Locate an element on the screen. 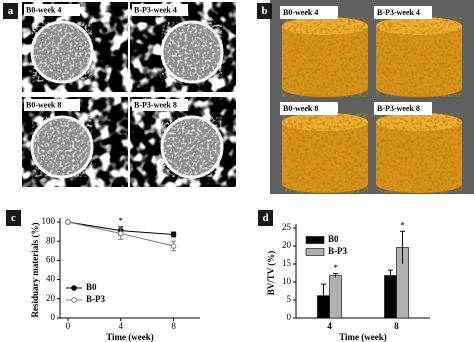 This screenshot has height=342, width=474. ct-image: B0-week 4 is located at coordinates (75, 47).